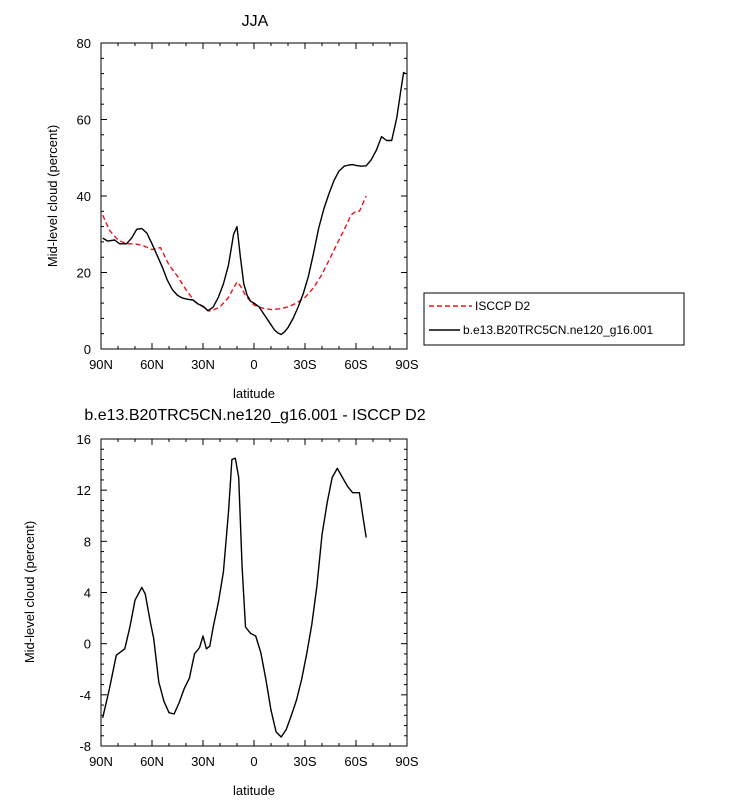 The width and height of the screenshot is (733, 802). What do you see at coordinates (355, 364) in the screenshot?
I see `top-x-tick-label: 60S` at bounding box center [355, 364].